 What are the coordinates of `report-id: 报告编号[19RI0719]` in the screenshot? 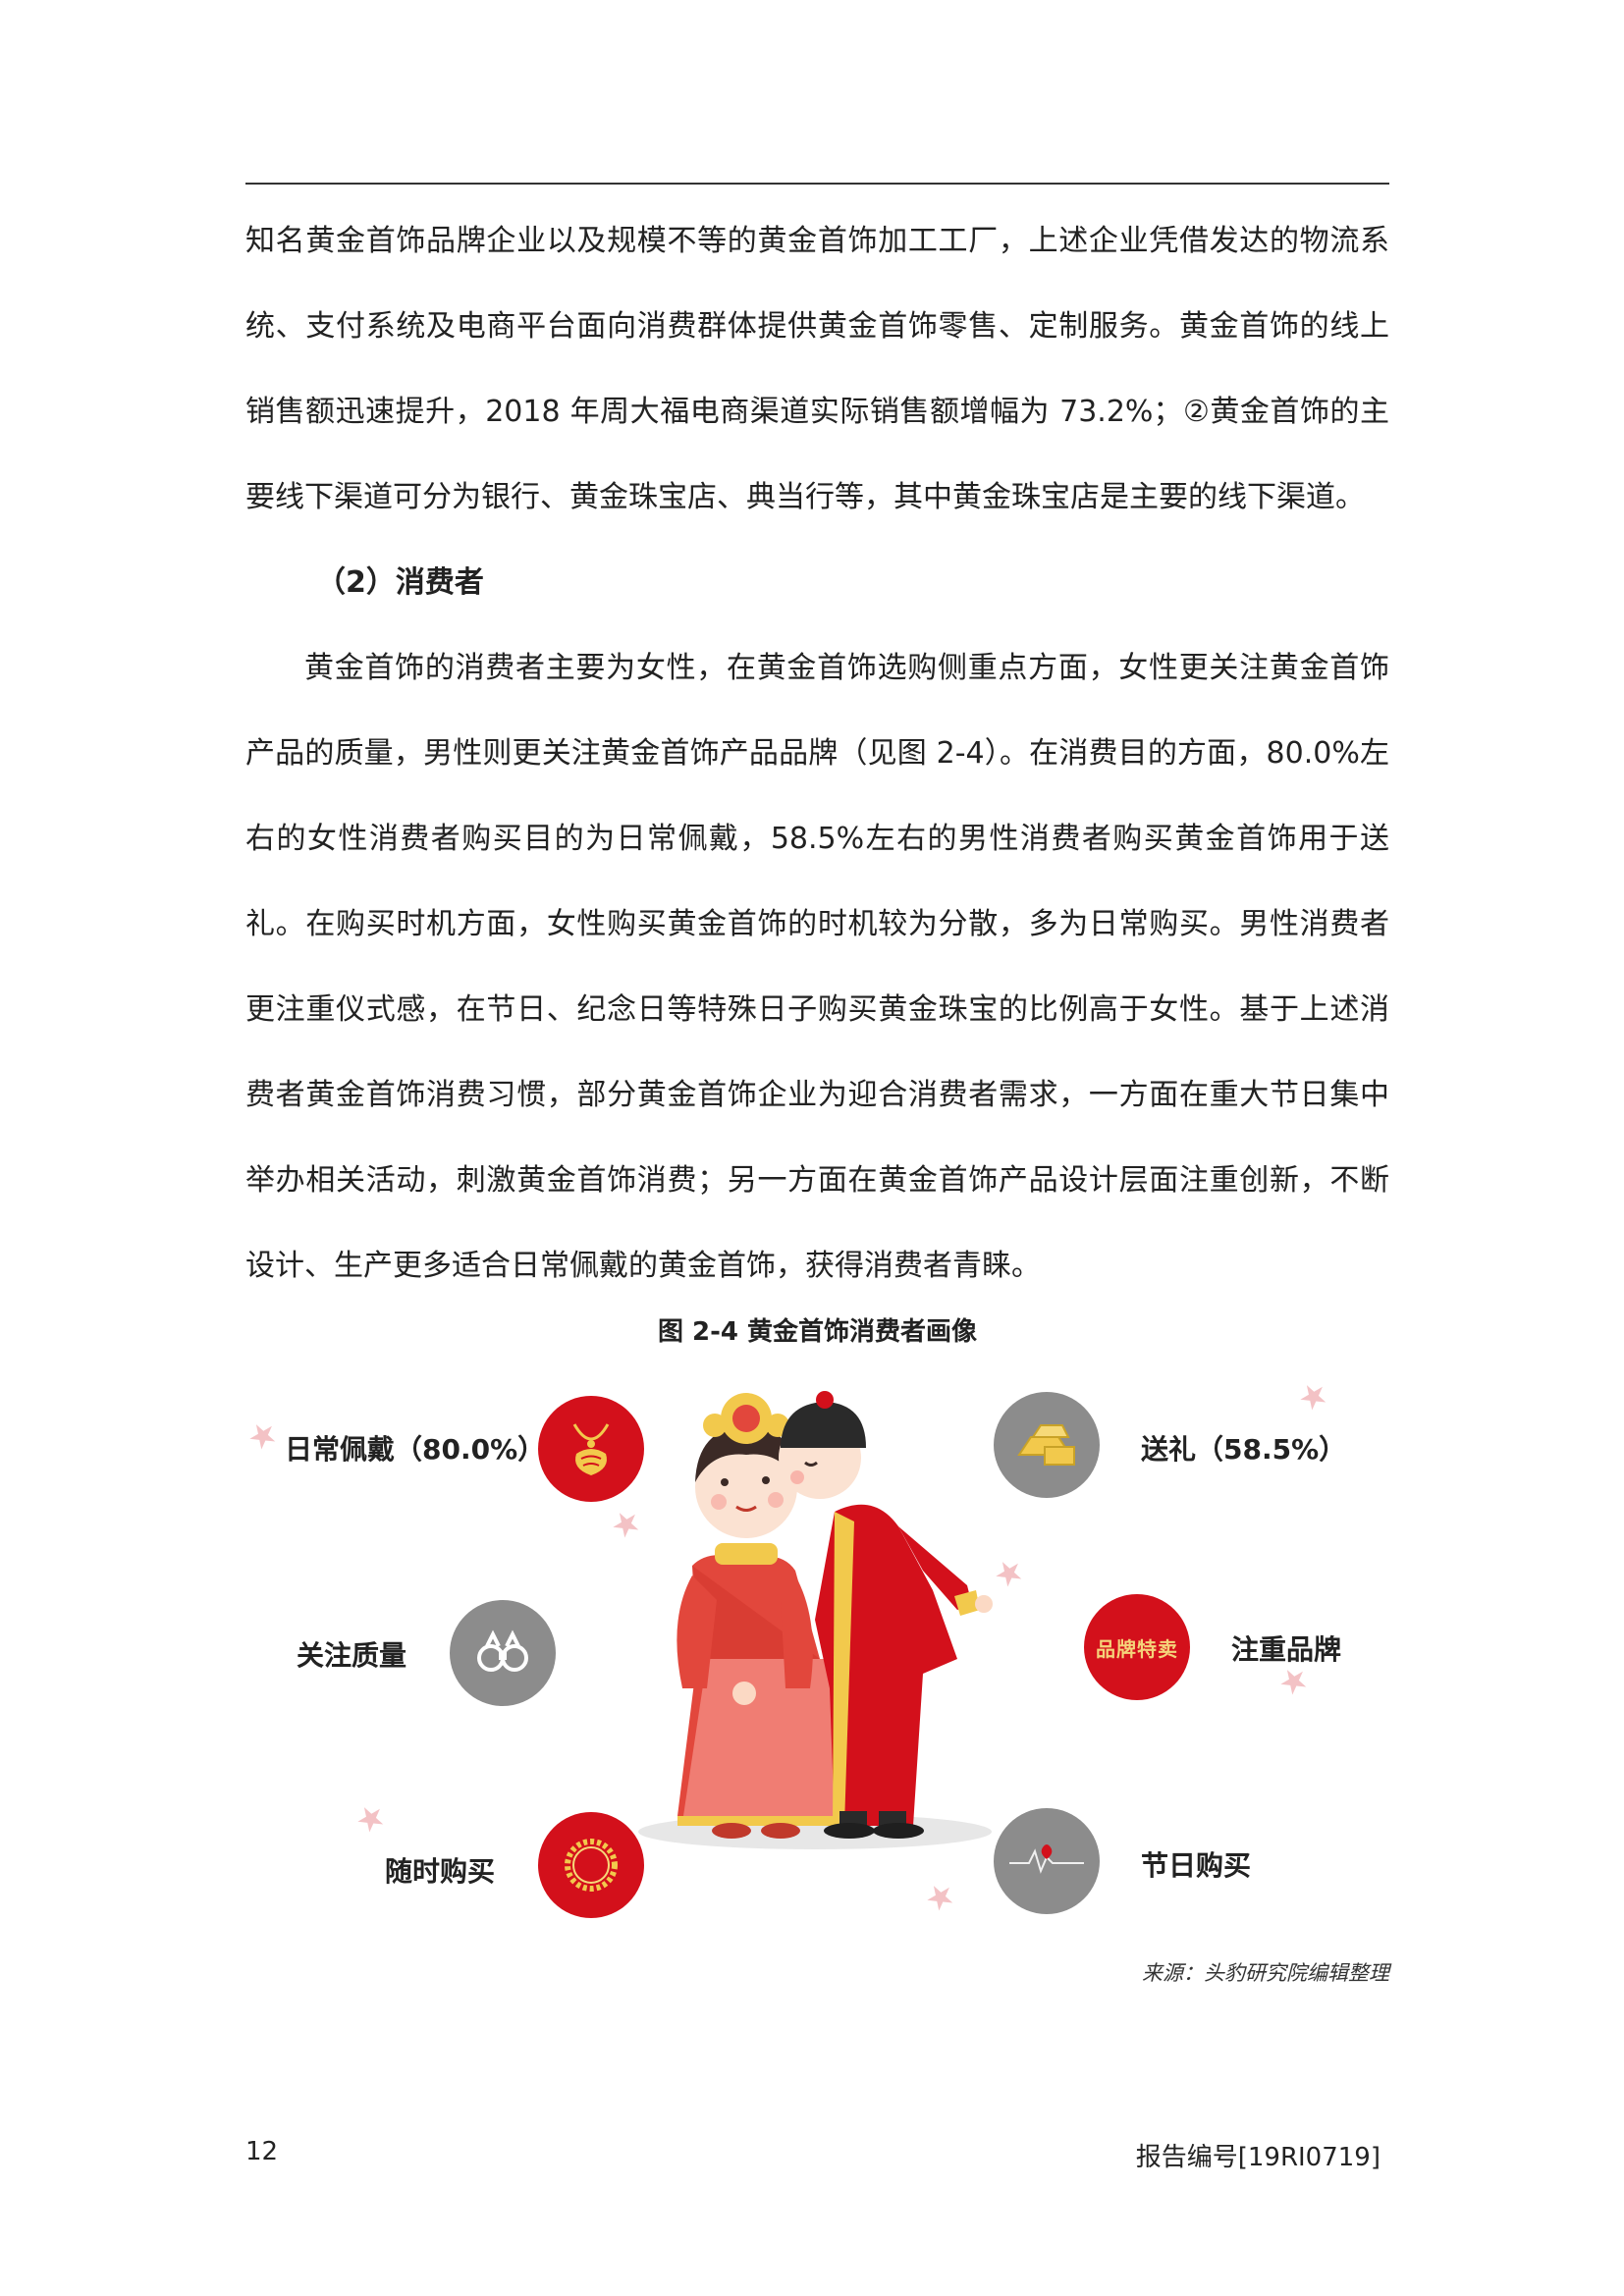 It's located at (1257, 2157).